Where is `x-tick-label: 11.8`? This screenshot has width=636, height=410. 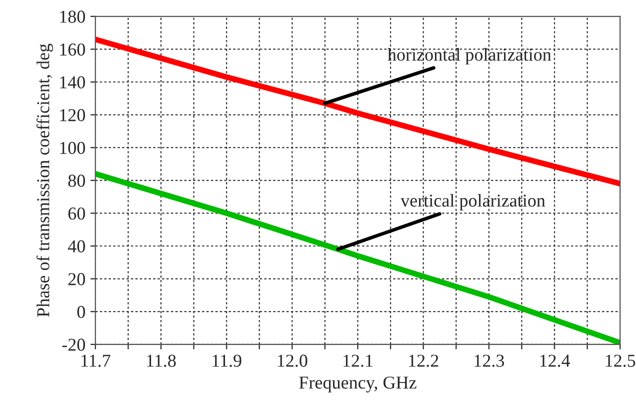 x-tick-label: 11.8 is located at coordinates (161, 360).